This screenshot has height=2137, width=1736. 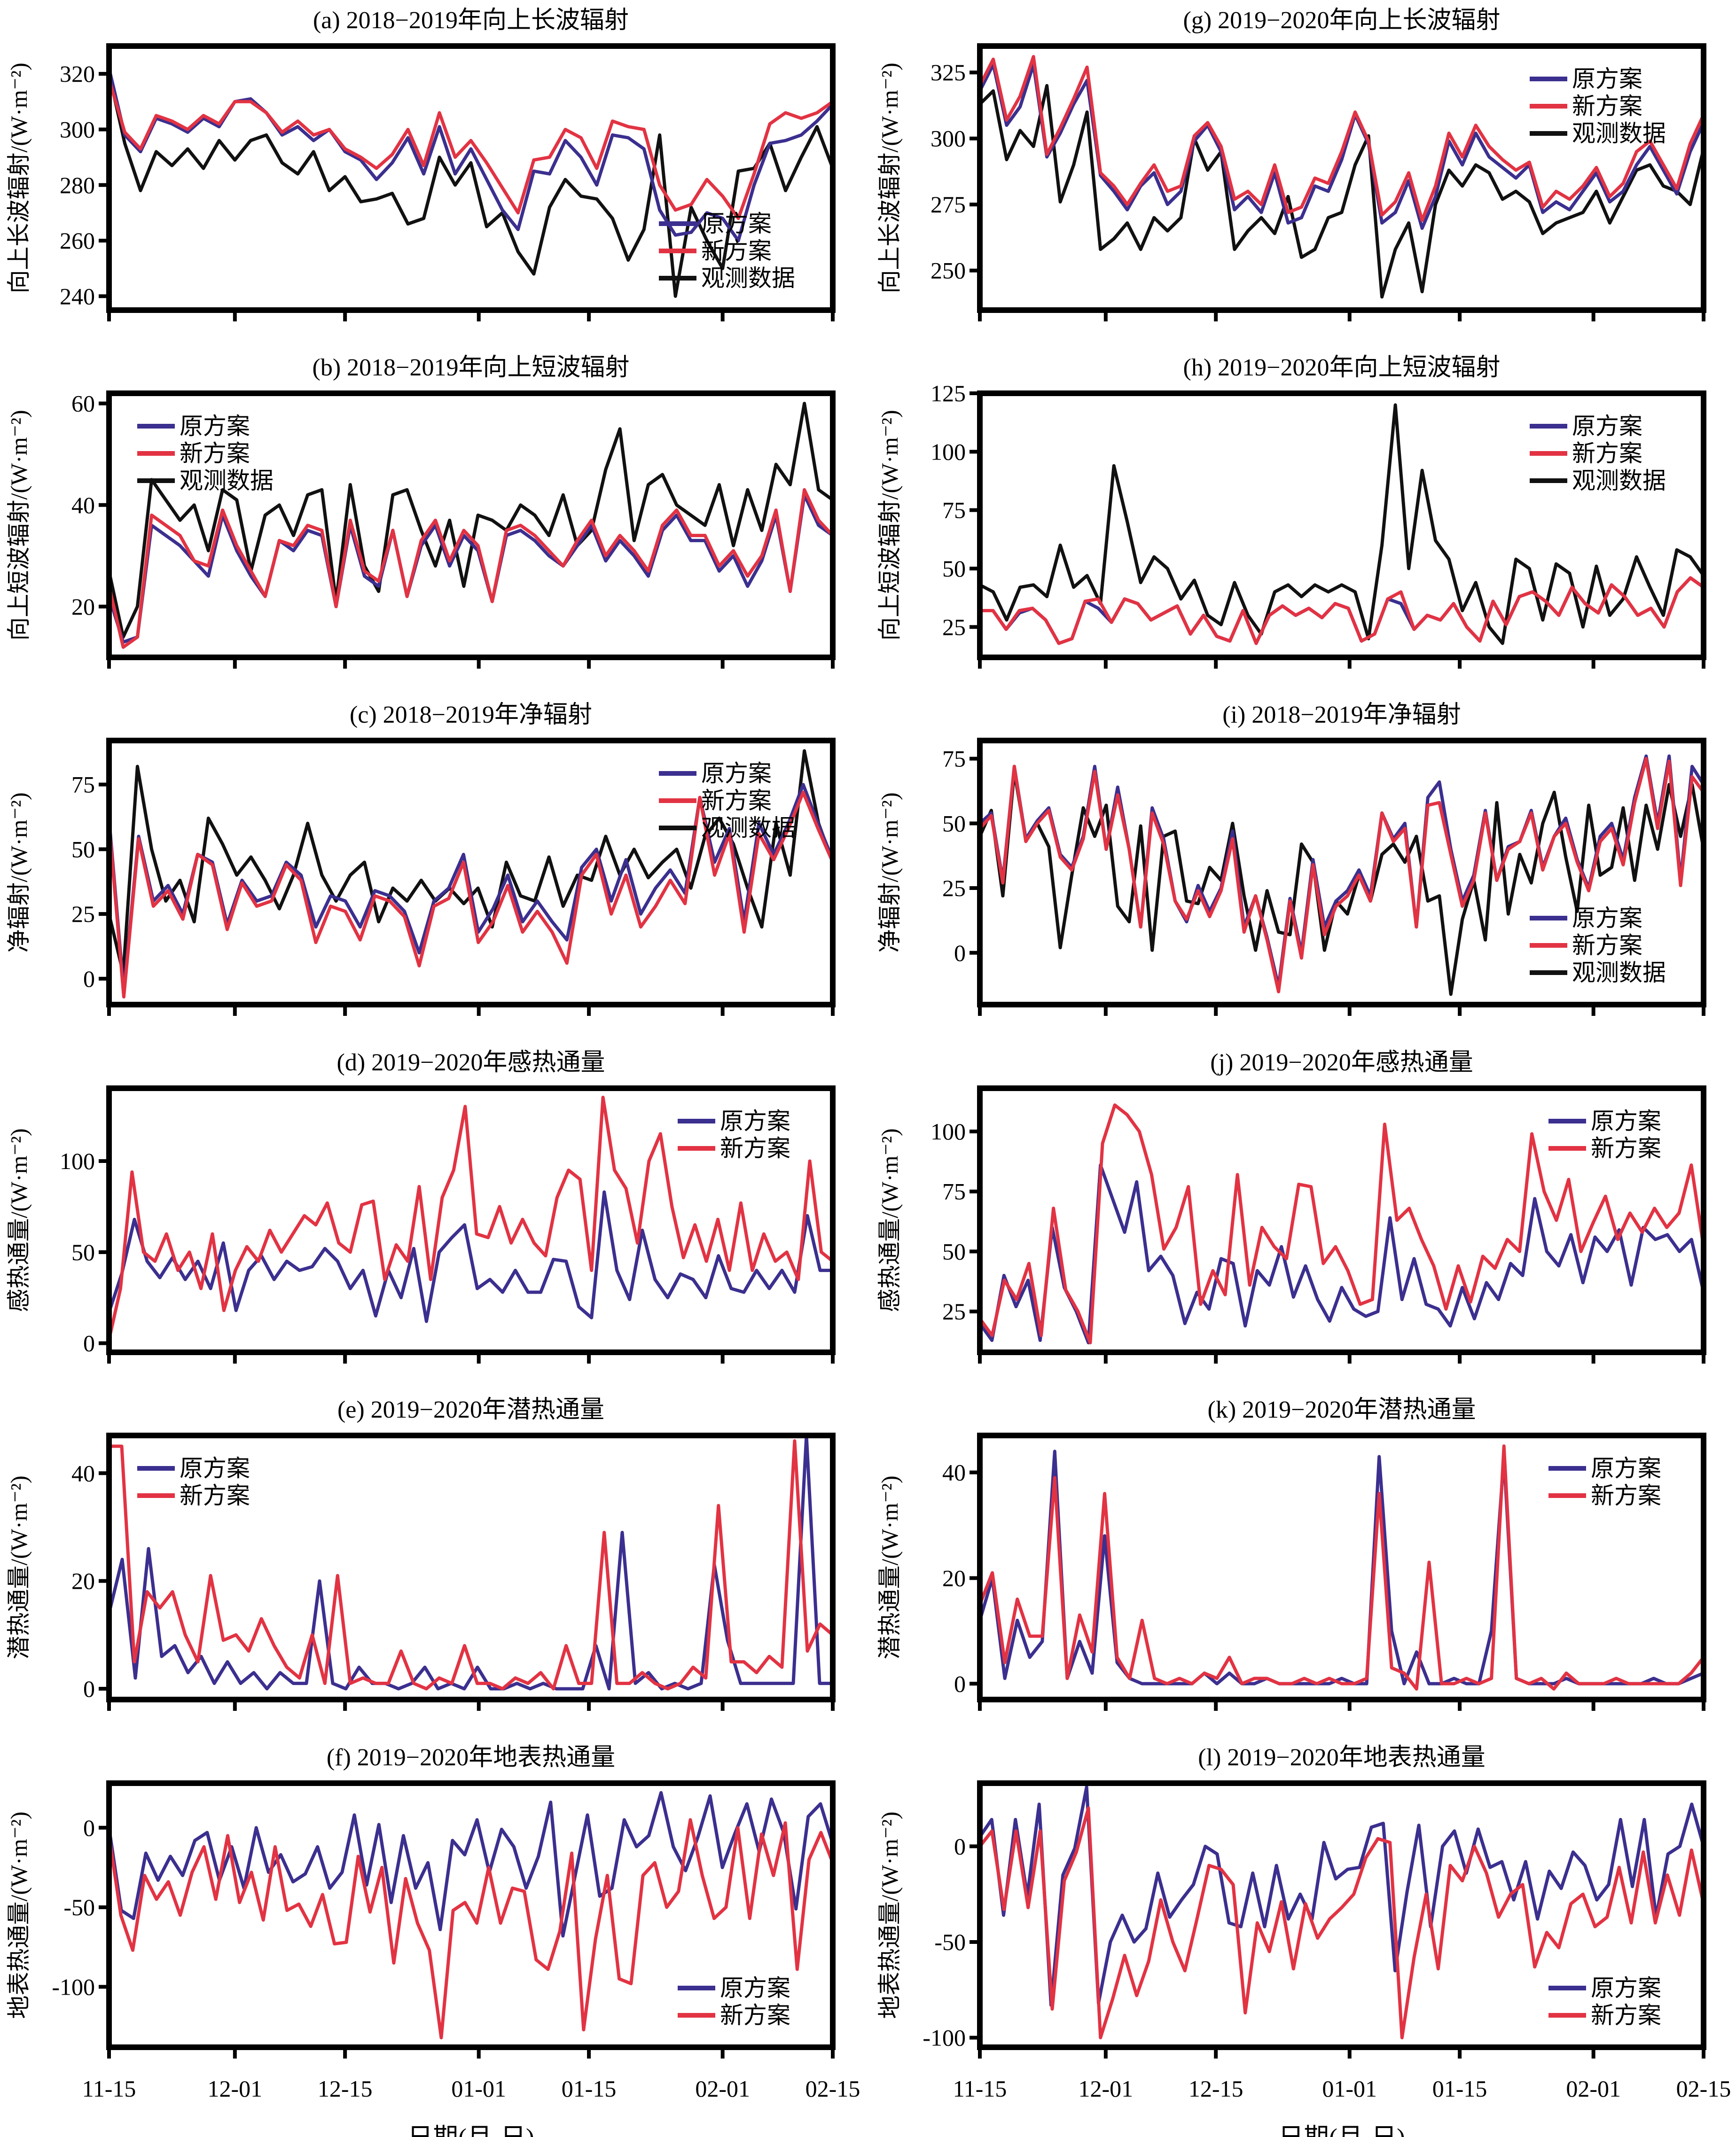 What do you see at coordinates (1703, 2088) in the screenshot?
I see `x-tick-label: 02-15` at bounding box center [1703, 2088].